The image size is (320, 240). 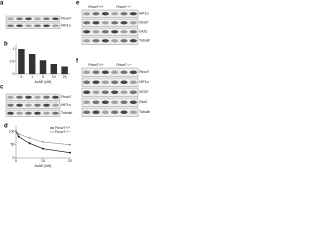 What do you see at coordinates (62, 128) in the screenshot?
I see `legend-label: Fbxw7+/+` at bounding box center [62, 128].